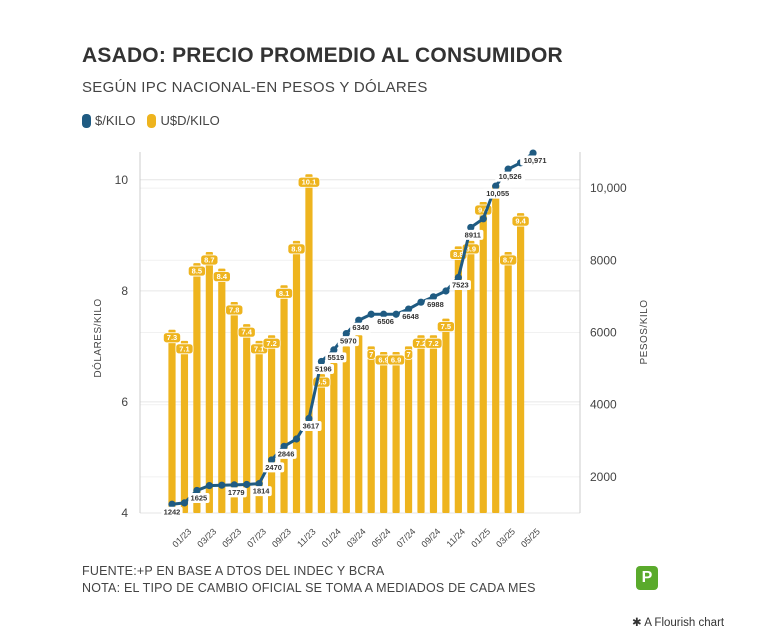  I want to click on pesos-value-label: 5970, so click(348, 341).